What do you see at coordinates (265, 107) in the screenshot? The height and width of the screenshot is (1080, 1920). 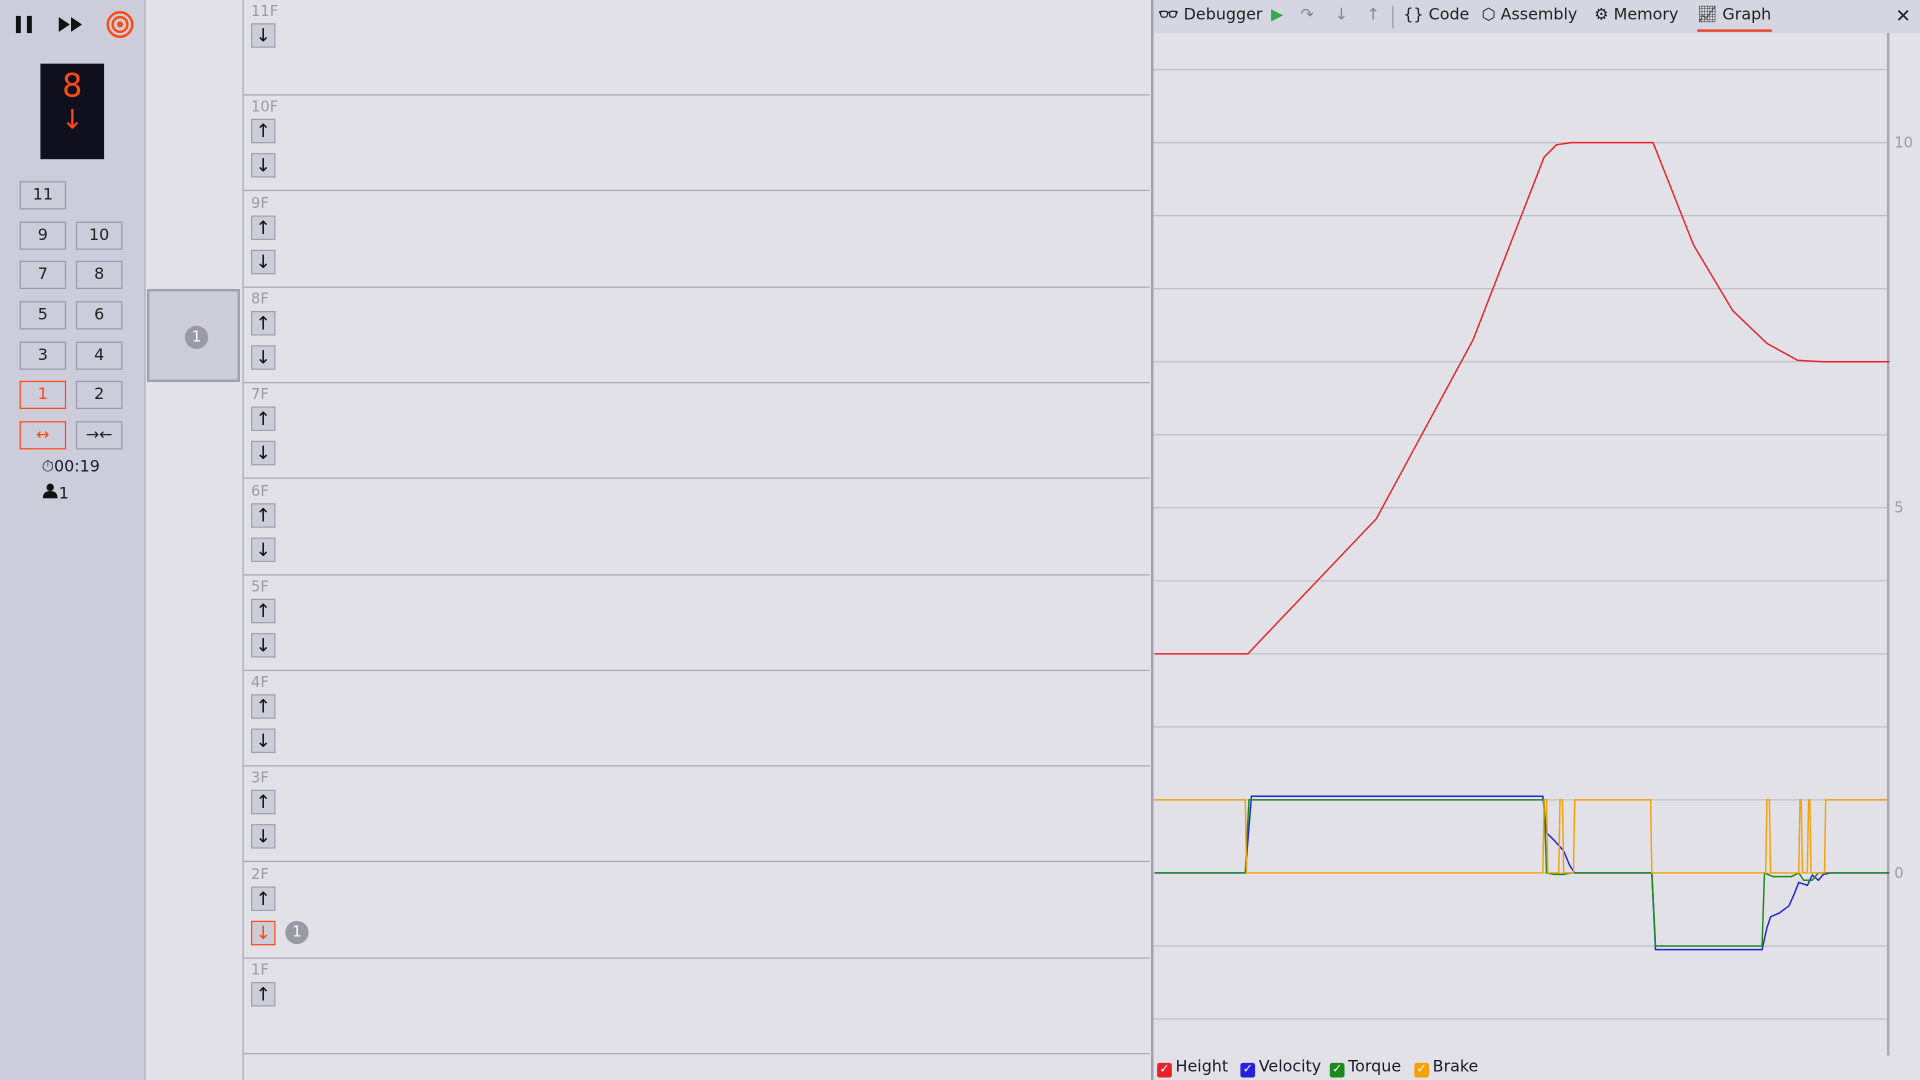 I see `floor-label: 10F` at bounding box center [265, 107].